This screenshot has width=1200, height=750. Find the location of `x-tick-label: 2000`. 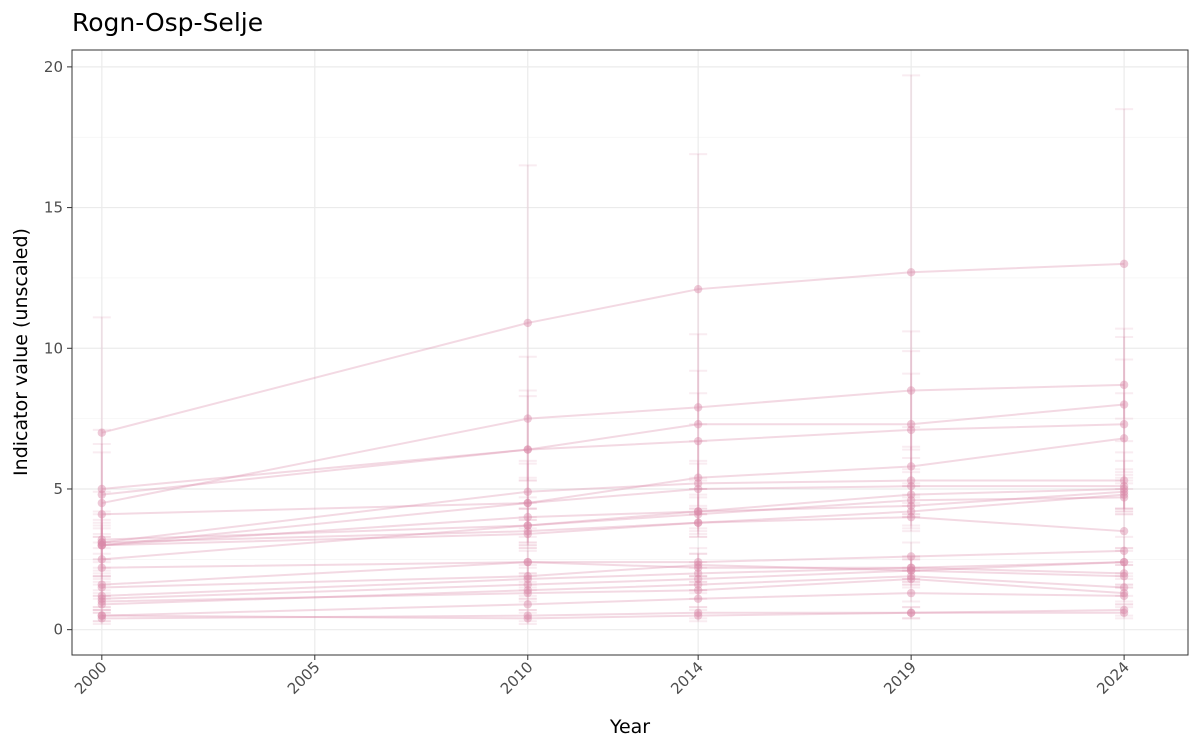

x-tick-label: 2000 is located at coordinates (91, 678).